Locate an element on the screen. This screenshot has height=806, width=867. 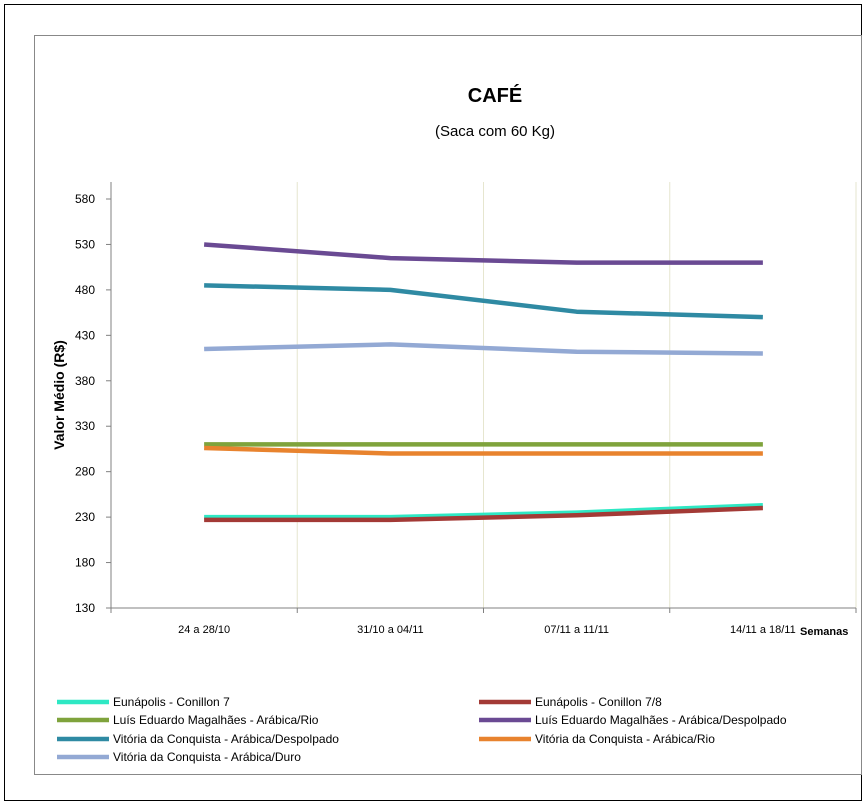
y-tick-label: 480 is located at coordinates (85, 290).